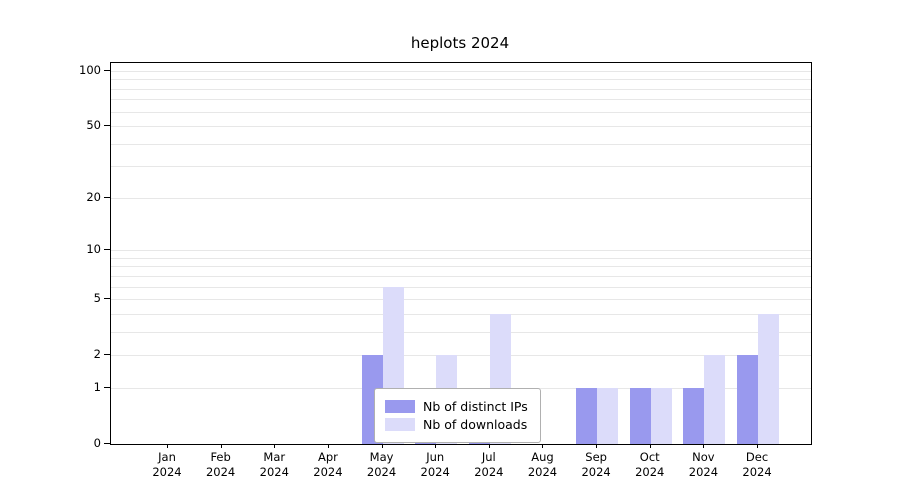 This screenshot has width=900, height=500. Describe the element at coordinates (694, 415) in the screenshot. I see `bar-distinct-ips-nov` at that location.